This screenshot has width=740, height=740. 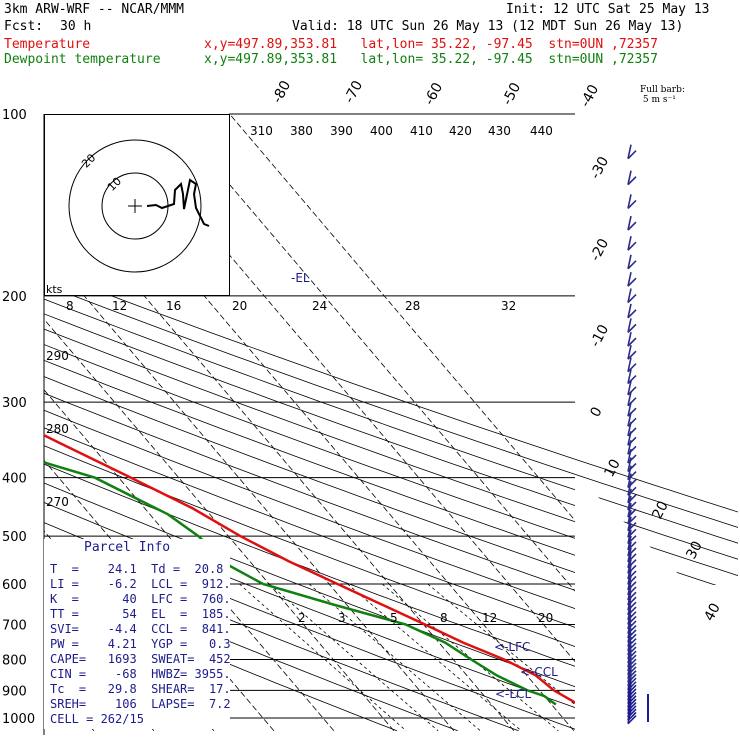 I want to click on legend-dewpoint-name: Dewpoint temperature, so click(x=82, y=59).